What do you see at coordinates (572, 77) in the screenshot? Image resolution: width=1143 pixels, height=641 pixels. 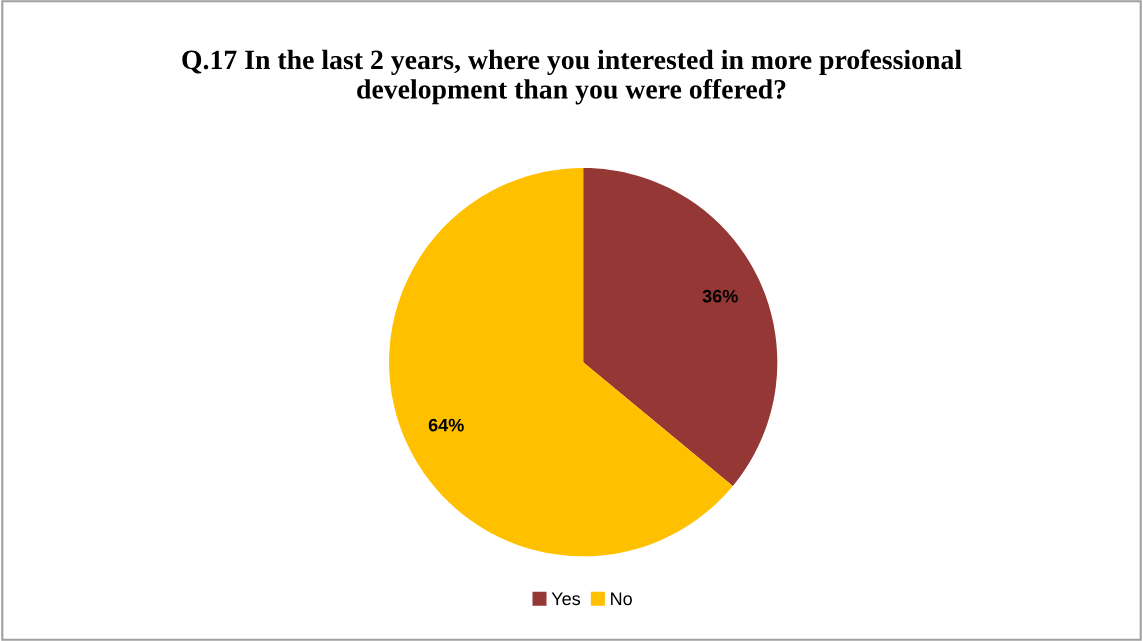 I see `chart-title: Q.17 In the last 2 years, where you interested in more professional development than you were offered?` at bounding box center [572, 77].